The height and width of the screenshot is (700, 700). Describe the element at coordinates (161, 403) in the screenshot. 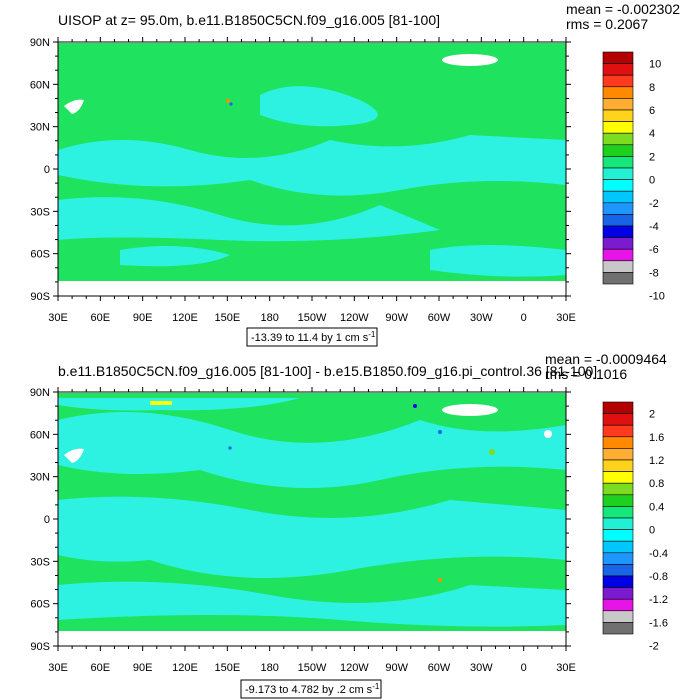

I see `positive-anomaly-strip` at that location.